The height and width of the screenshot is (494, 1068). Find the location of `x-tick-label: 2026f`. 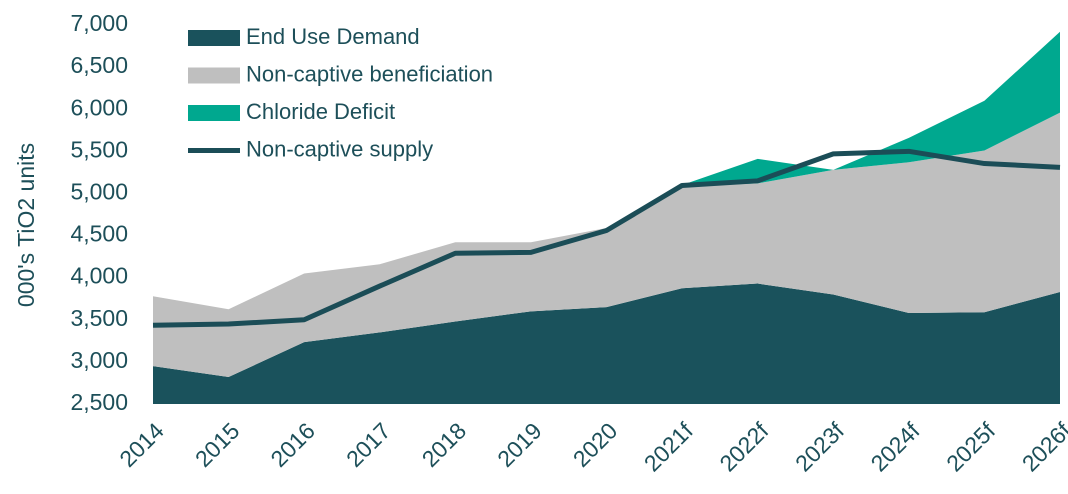

x-tick-label: 2026f is located at coordinates (1042, 447).